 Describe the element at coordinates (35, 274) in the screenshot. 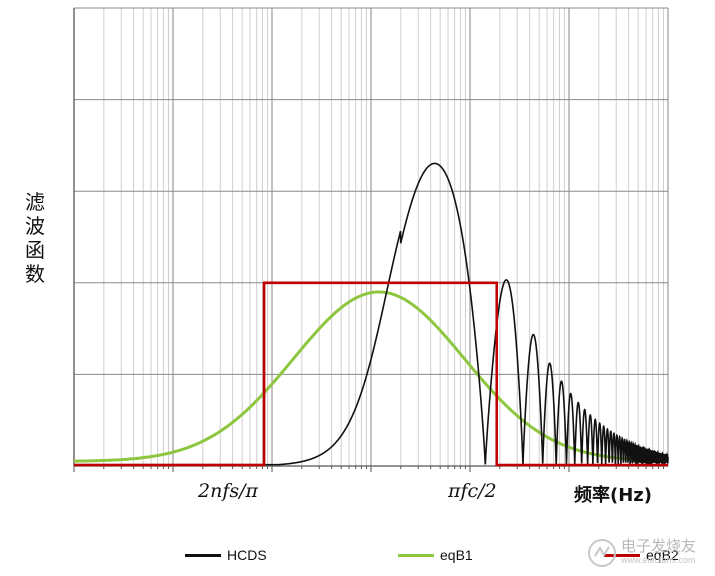

I see `y-axis-label-char: 数` at that location.